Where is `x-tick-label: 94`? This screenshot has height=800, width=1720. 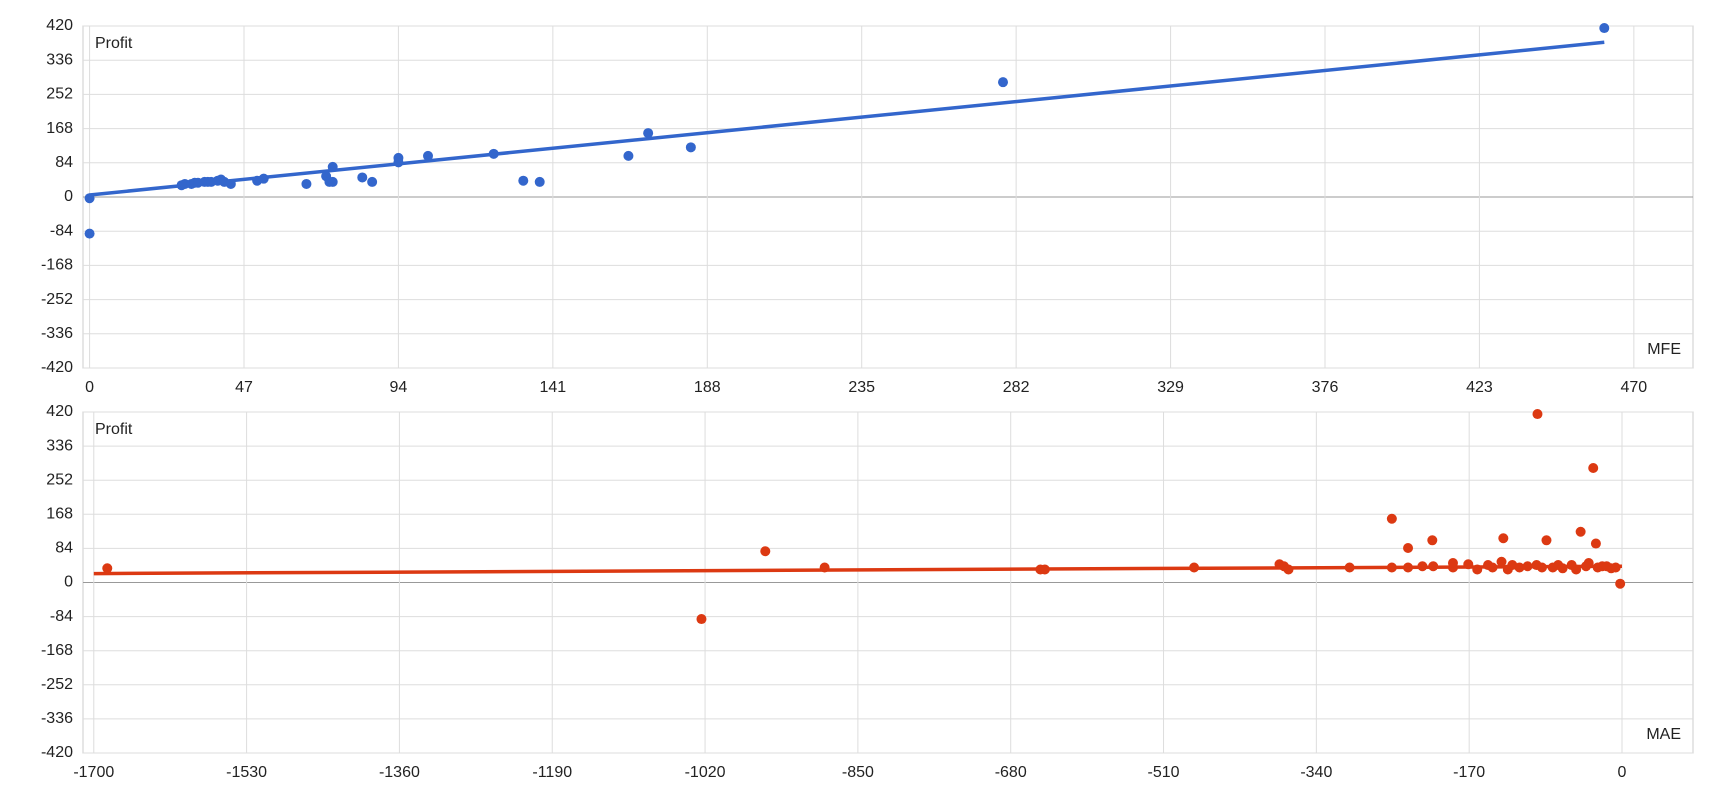
x-tick-label: 94 is located at coordinates (399, 387).